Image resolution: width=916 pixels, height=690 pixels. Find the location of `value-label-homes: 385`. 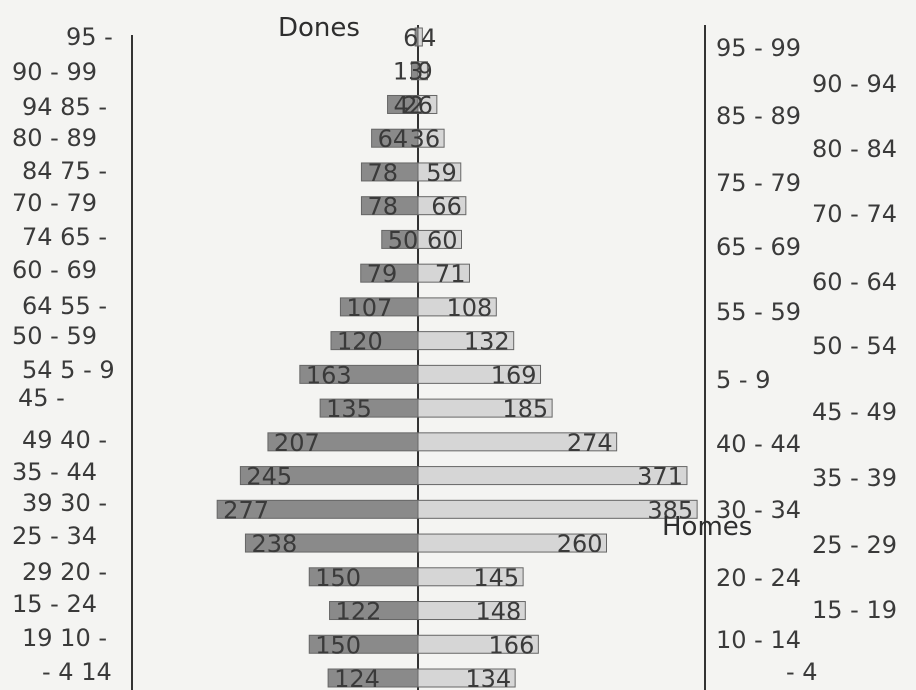

value-label-homes: 385 is located at coordinates (670, 510).